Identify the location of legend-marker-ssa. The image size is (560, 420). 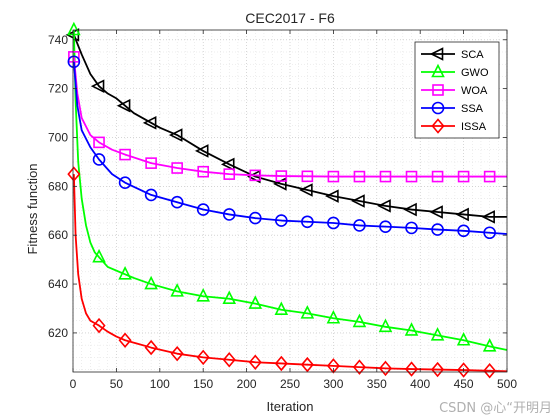
(438, 108).